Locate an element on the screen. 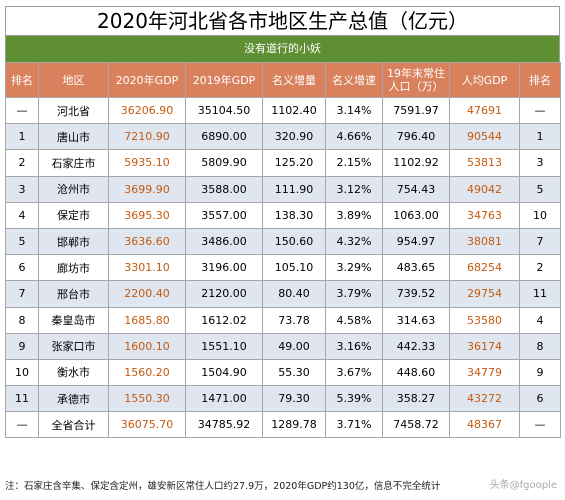 The image size is (565, 500). cell-gdp-per-capita: 53580 is located at coordinates (484, 320).